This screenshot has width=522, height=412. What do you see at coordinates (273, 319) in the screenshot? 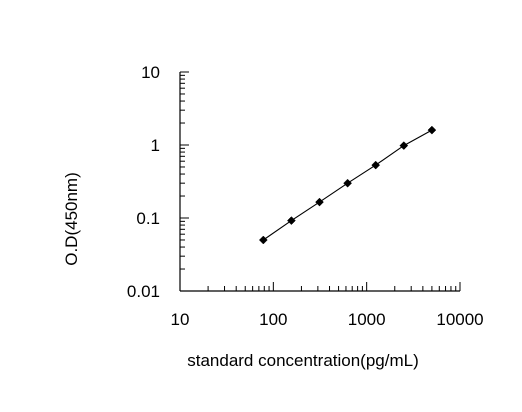
I see `x-tick-label: 100` at bounding box center [273, 319].